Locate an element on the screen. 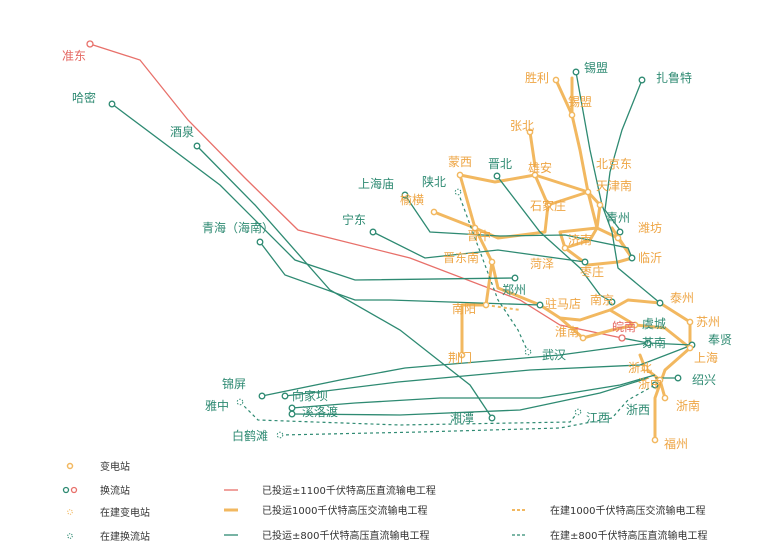 This screenshot has height=553, width=784. line-shanbei-wuhan is located at coordinates (493, 272).